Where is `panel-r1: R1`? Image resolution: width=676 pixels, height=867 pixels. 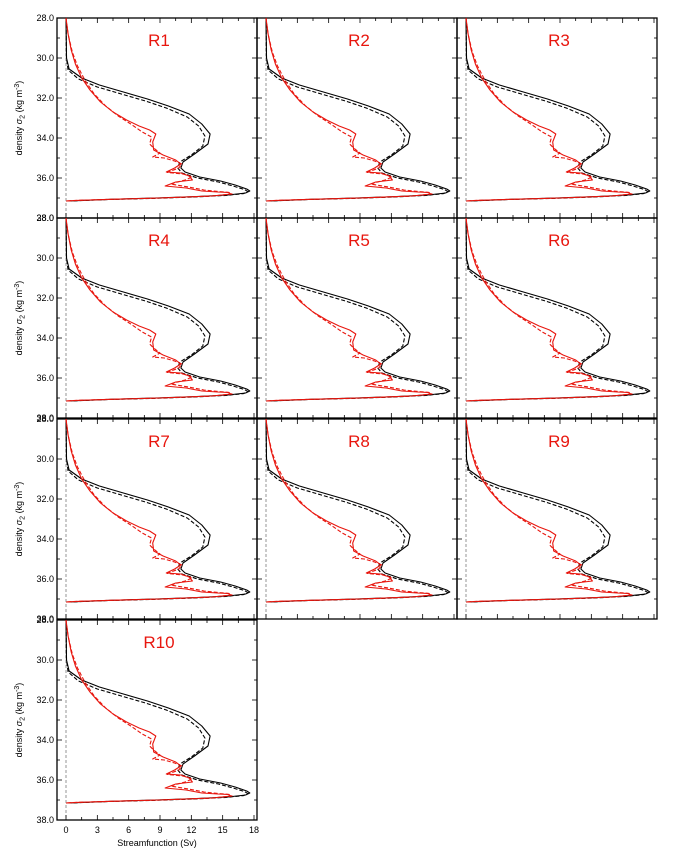
panel-r1: R1 is located at coordinates (157, 118).